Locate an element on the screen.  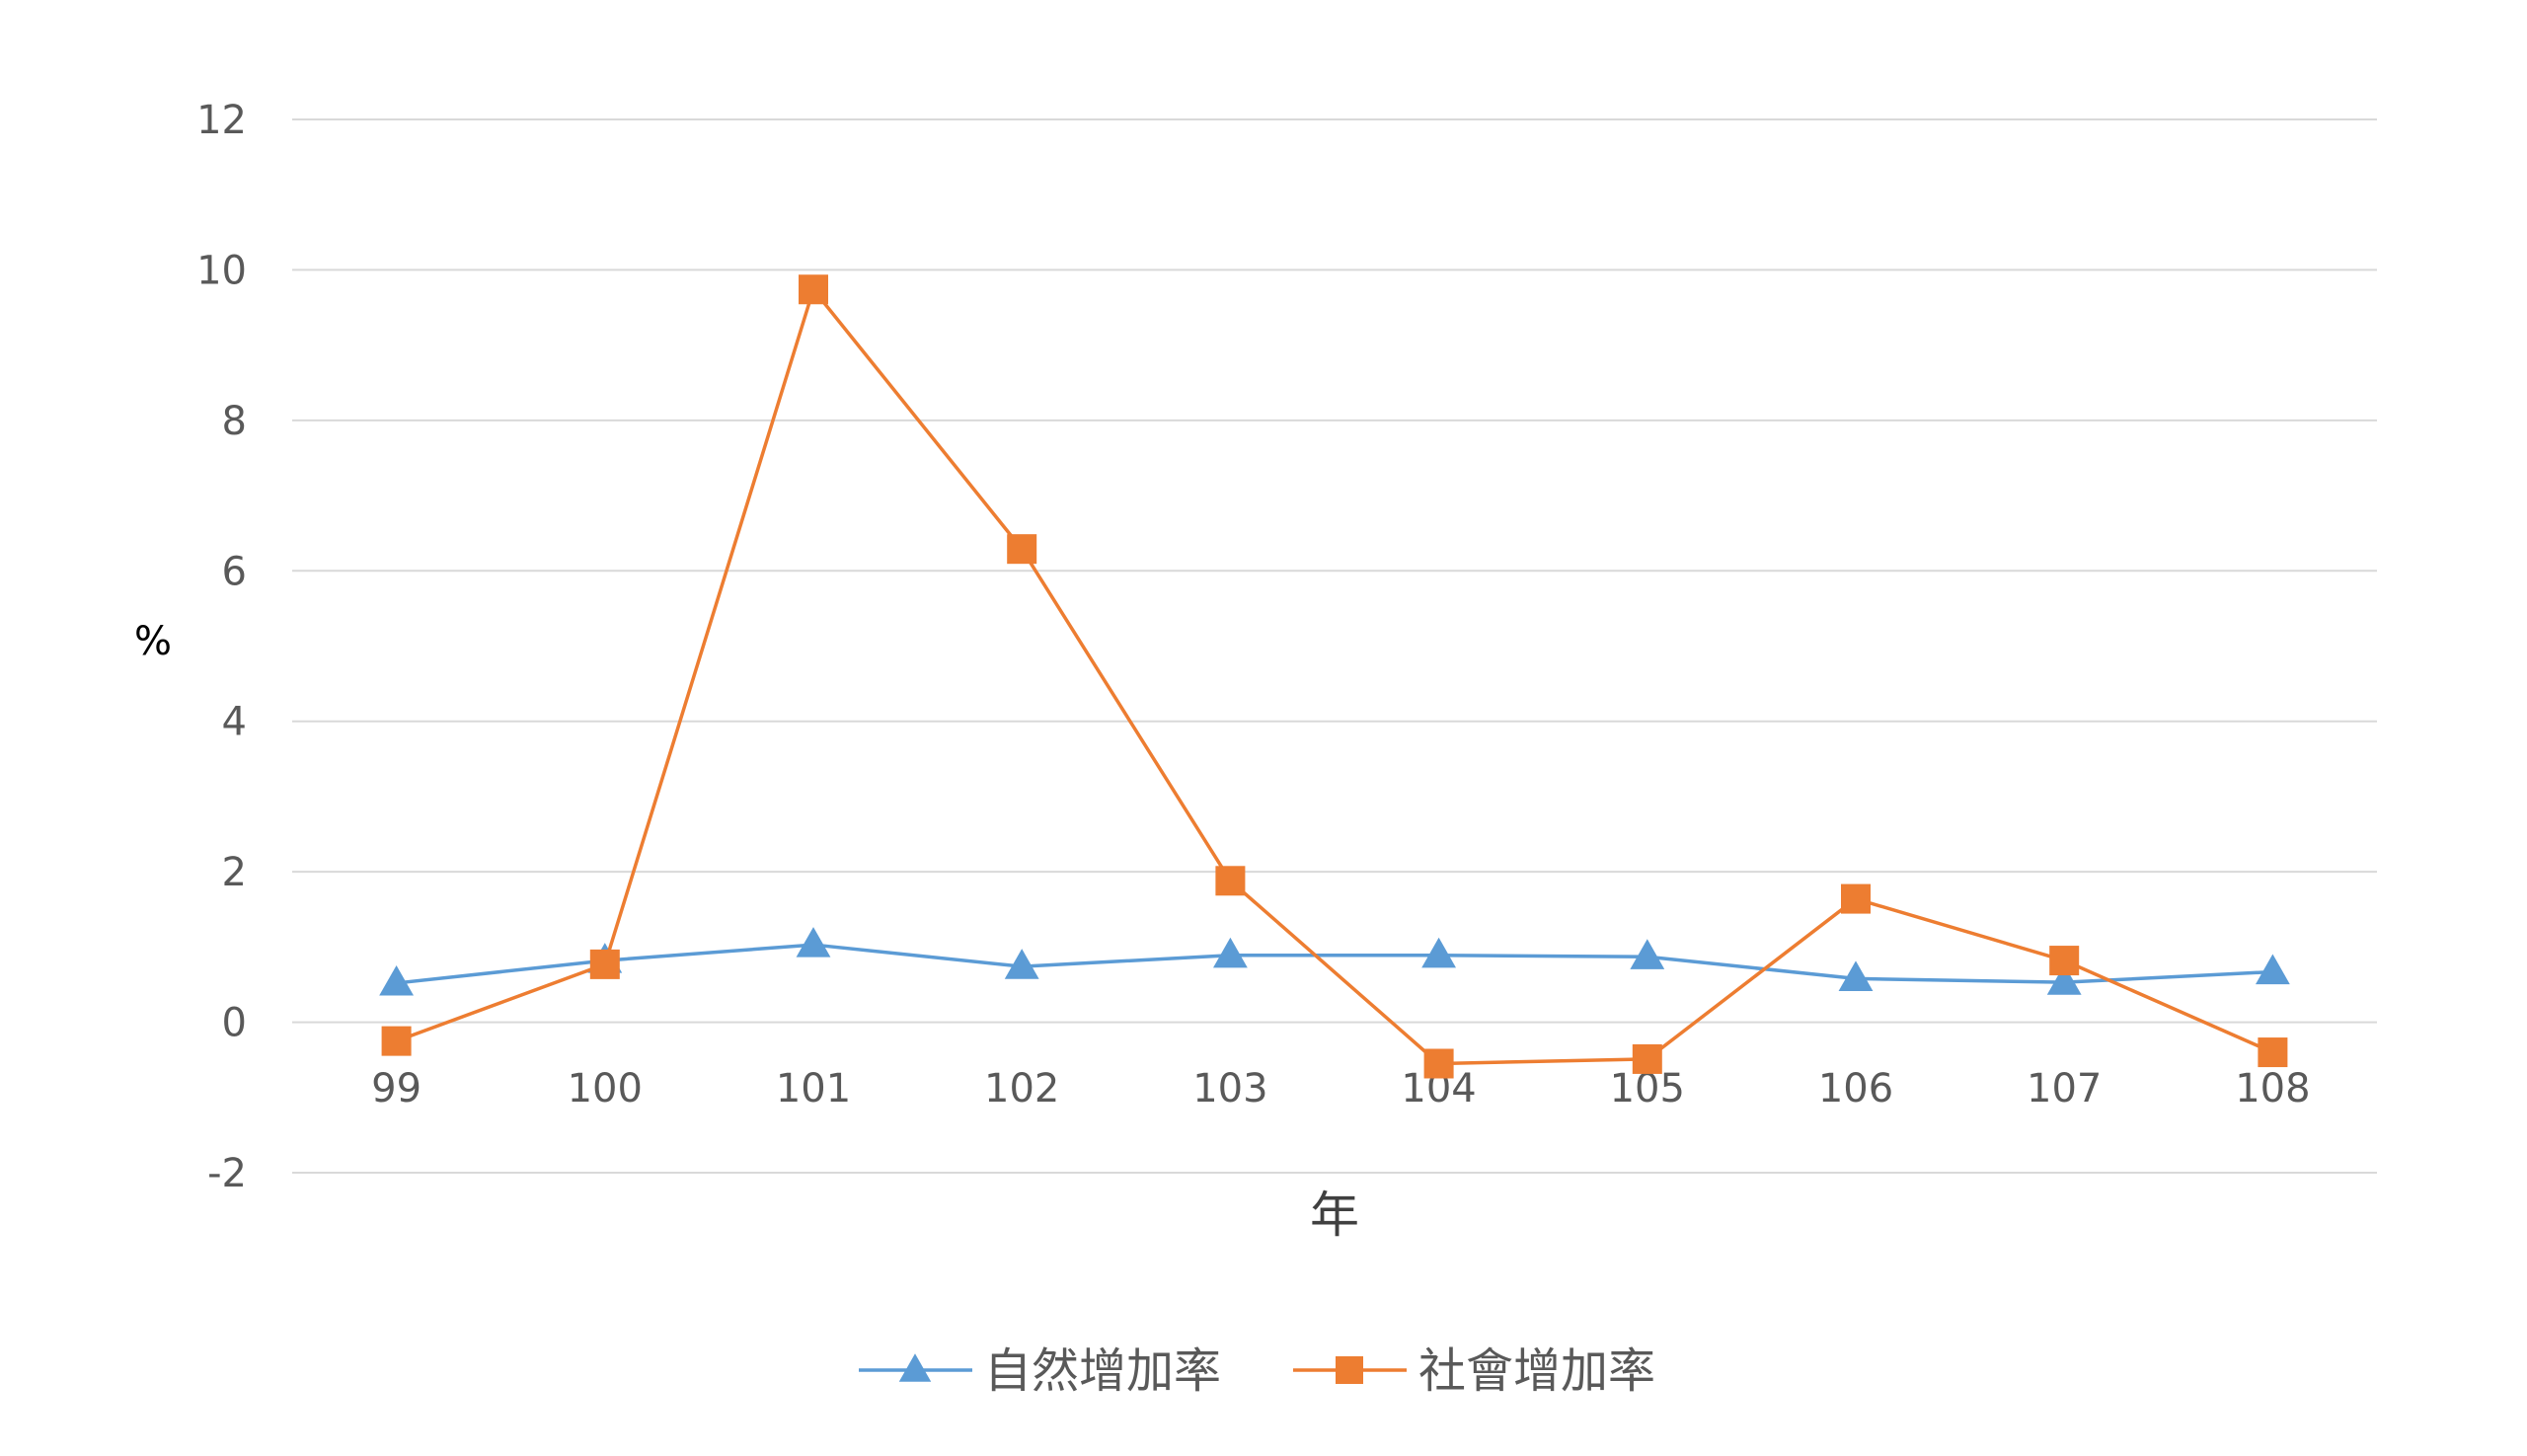
series-line is located at coordinates (1334, 964).